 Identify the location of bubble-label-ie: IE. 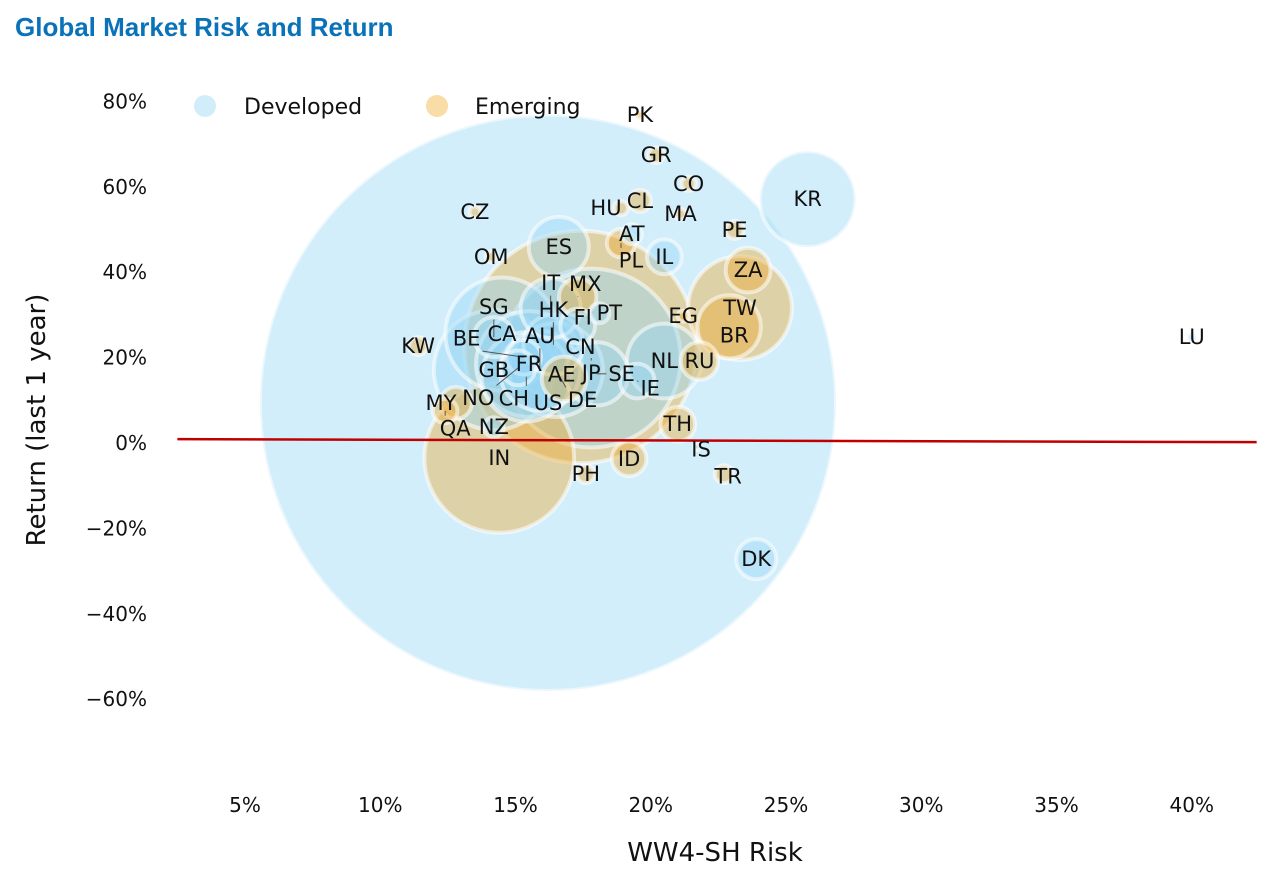
(649, 389).